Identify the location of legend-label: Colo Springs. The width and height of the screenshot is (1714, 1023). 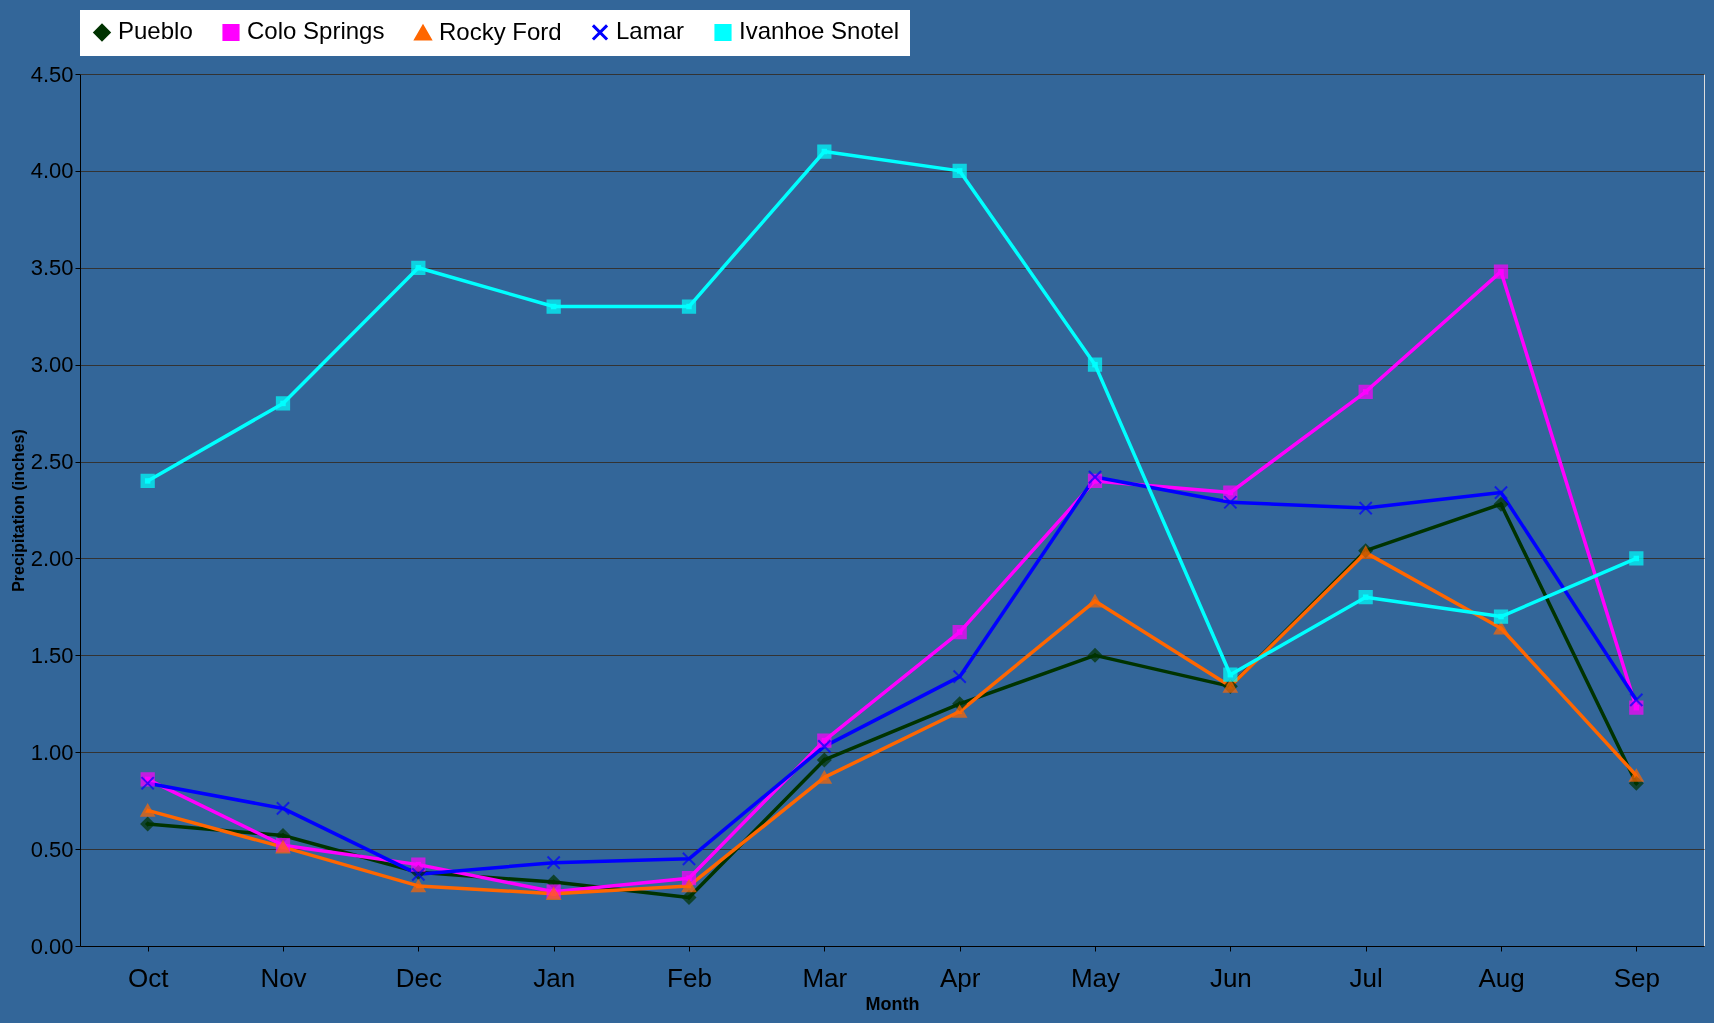
(316, 31).